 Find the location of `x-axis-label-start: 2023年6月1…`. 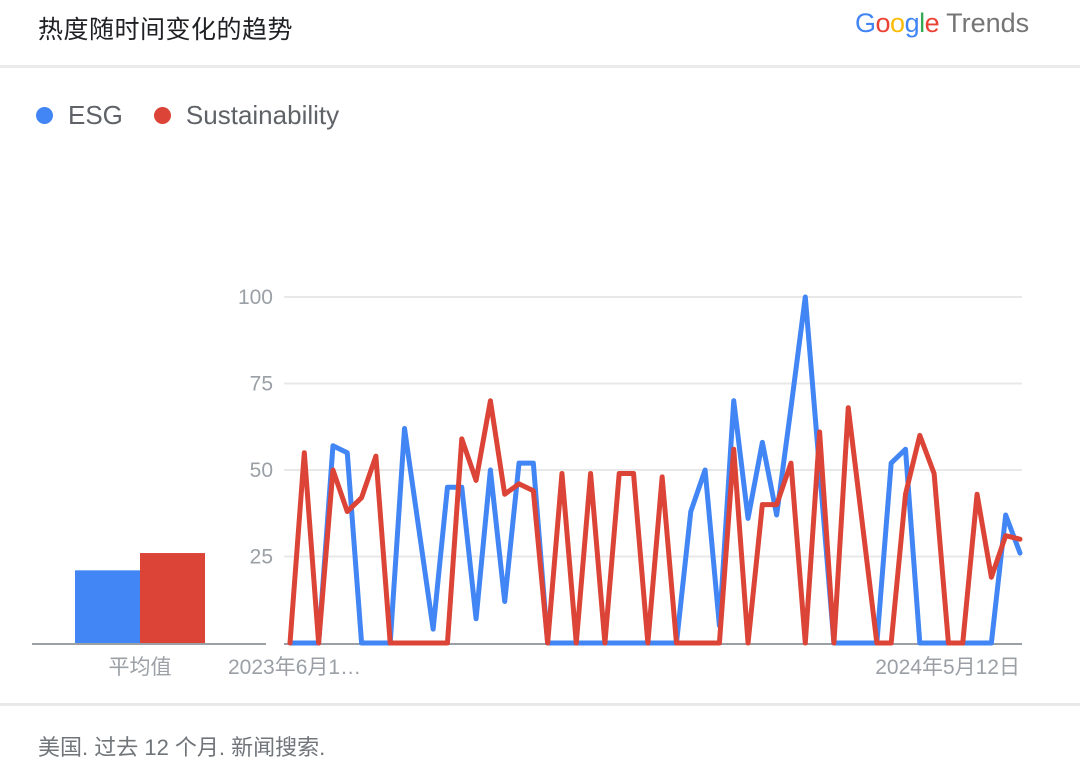

x-axis-label-start: 2023年6月1… is located at coordinates (295, 667).